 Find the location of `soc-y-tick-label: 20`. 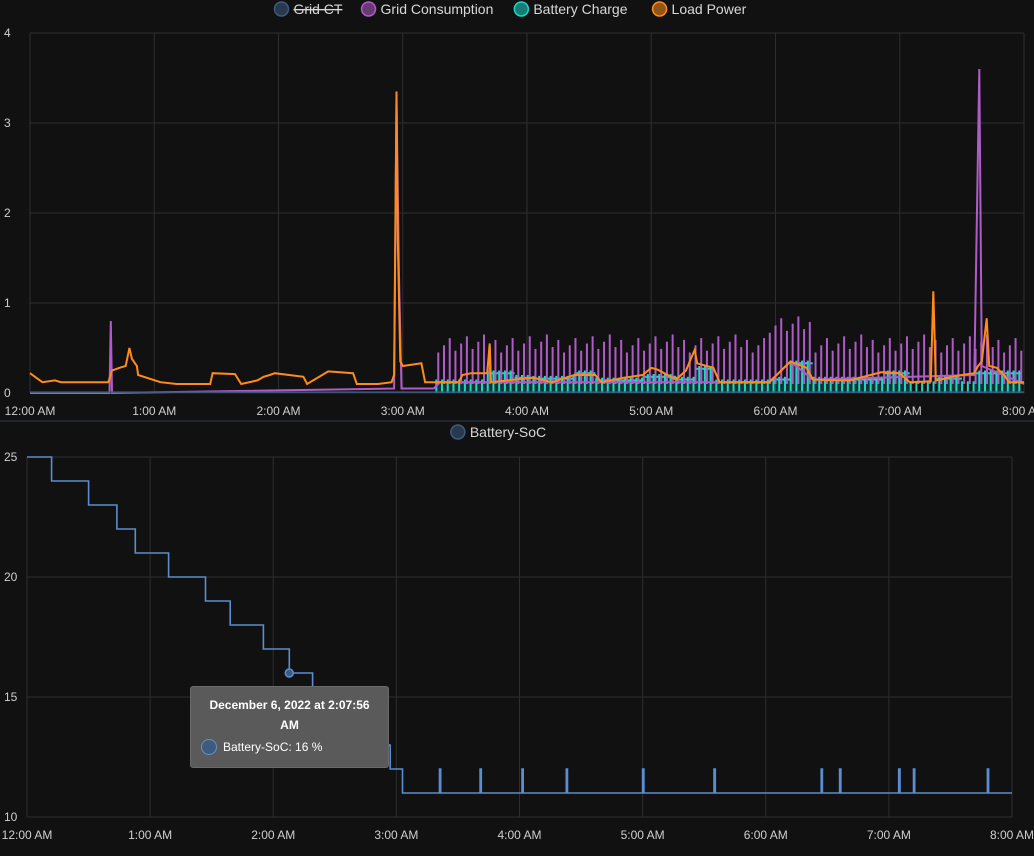

soc-y-tick-label: 20 is located at coordinates (11, 577).